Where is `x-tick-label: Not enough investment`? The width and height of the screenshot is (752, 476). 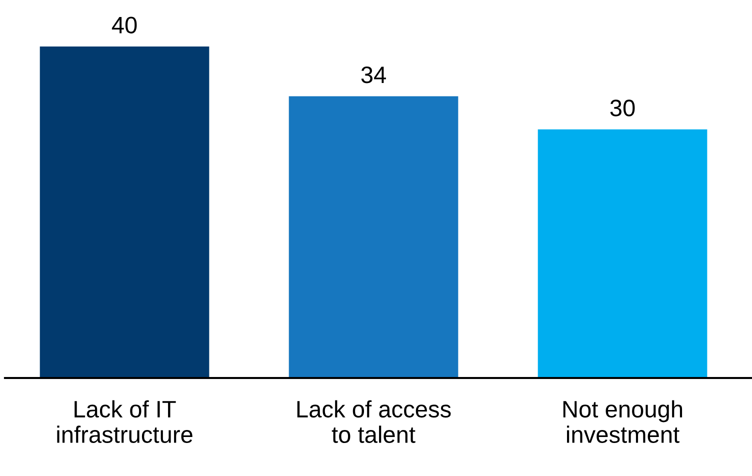 x-tick-label: Not enough investment is located at coordinates (622, 421).